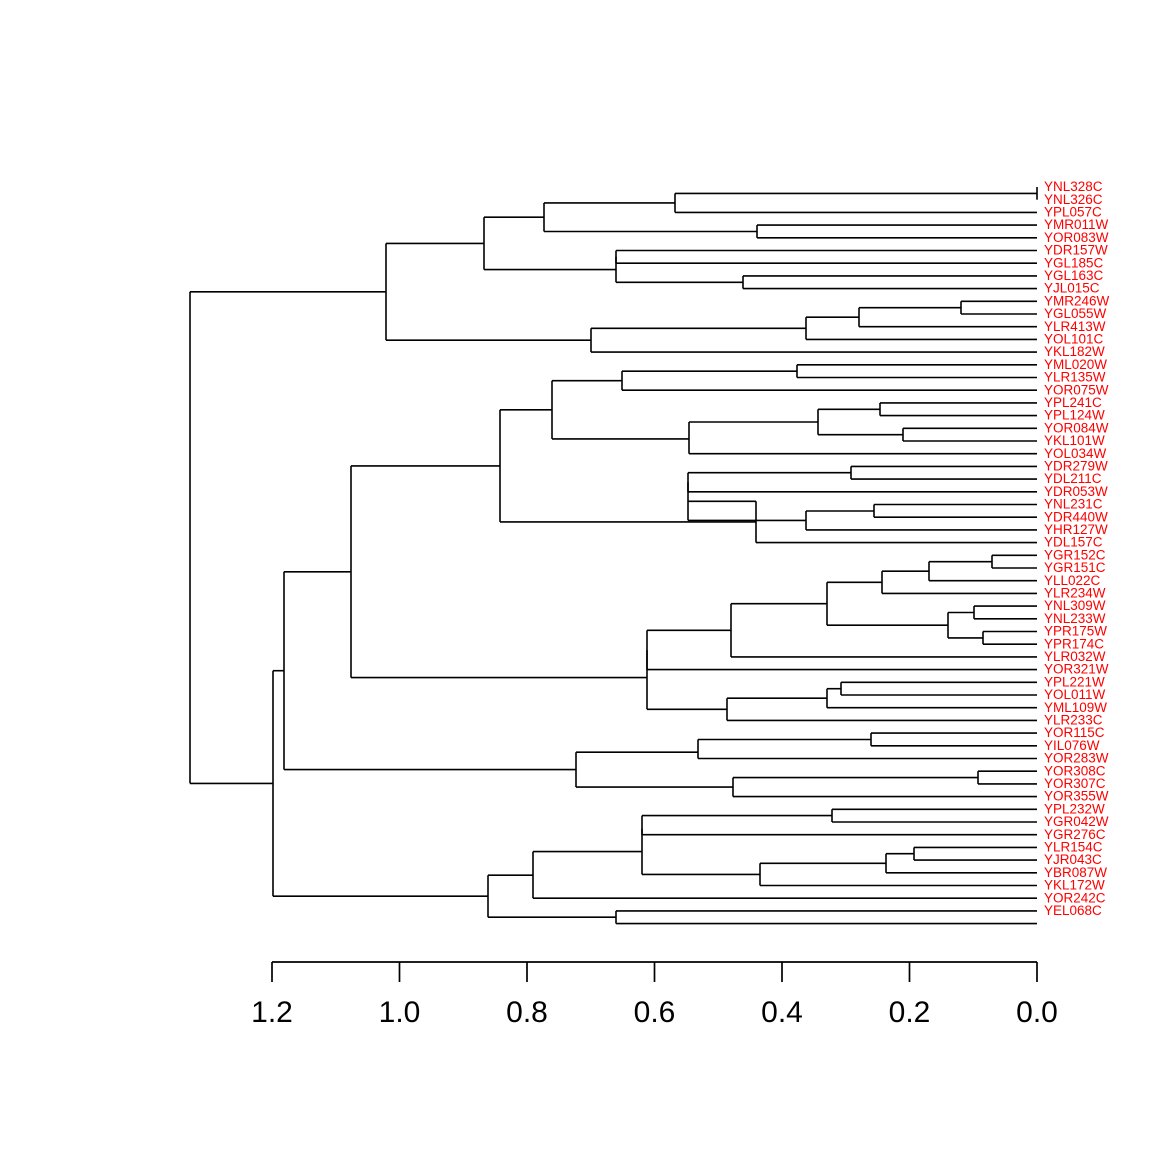  Describe the element at coordinates (1077, 300) in the screenshot. I see `leaf-label: YMR246W` at that location.